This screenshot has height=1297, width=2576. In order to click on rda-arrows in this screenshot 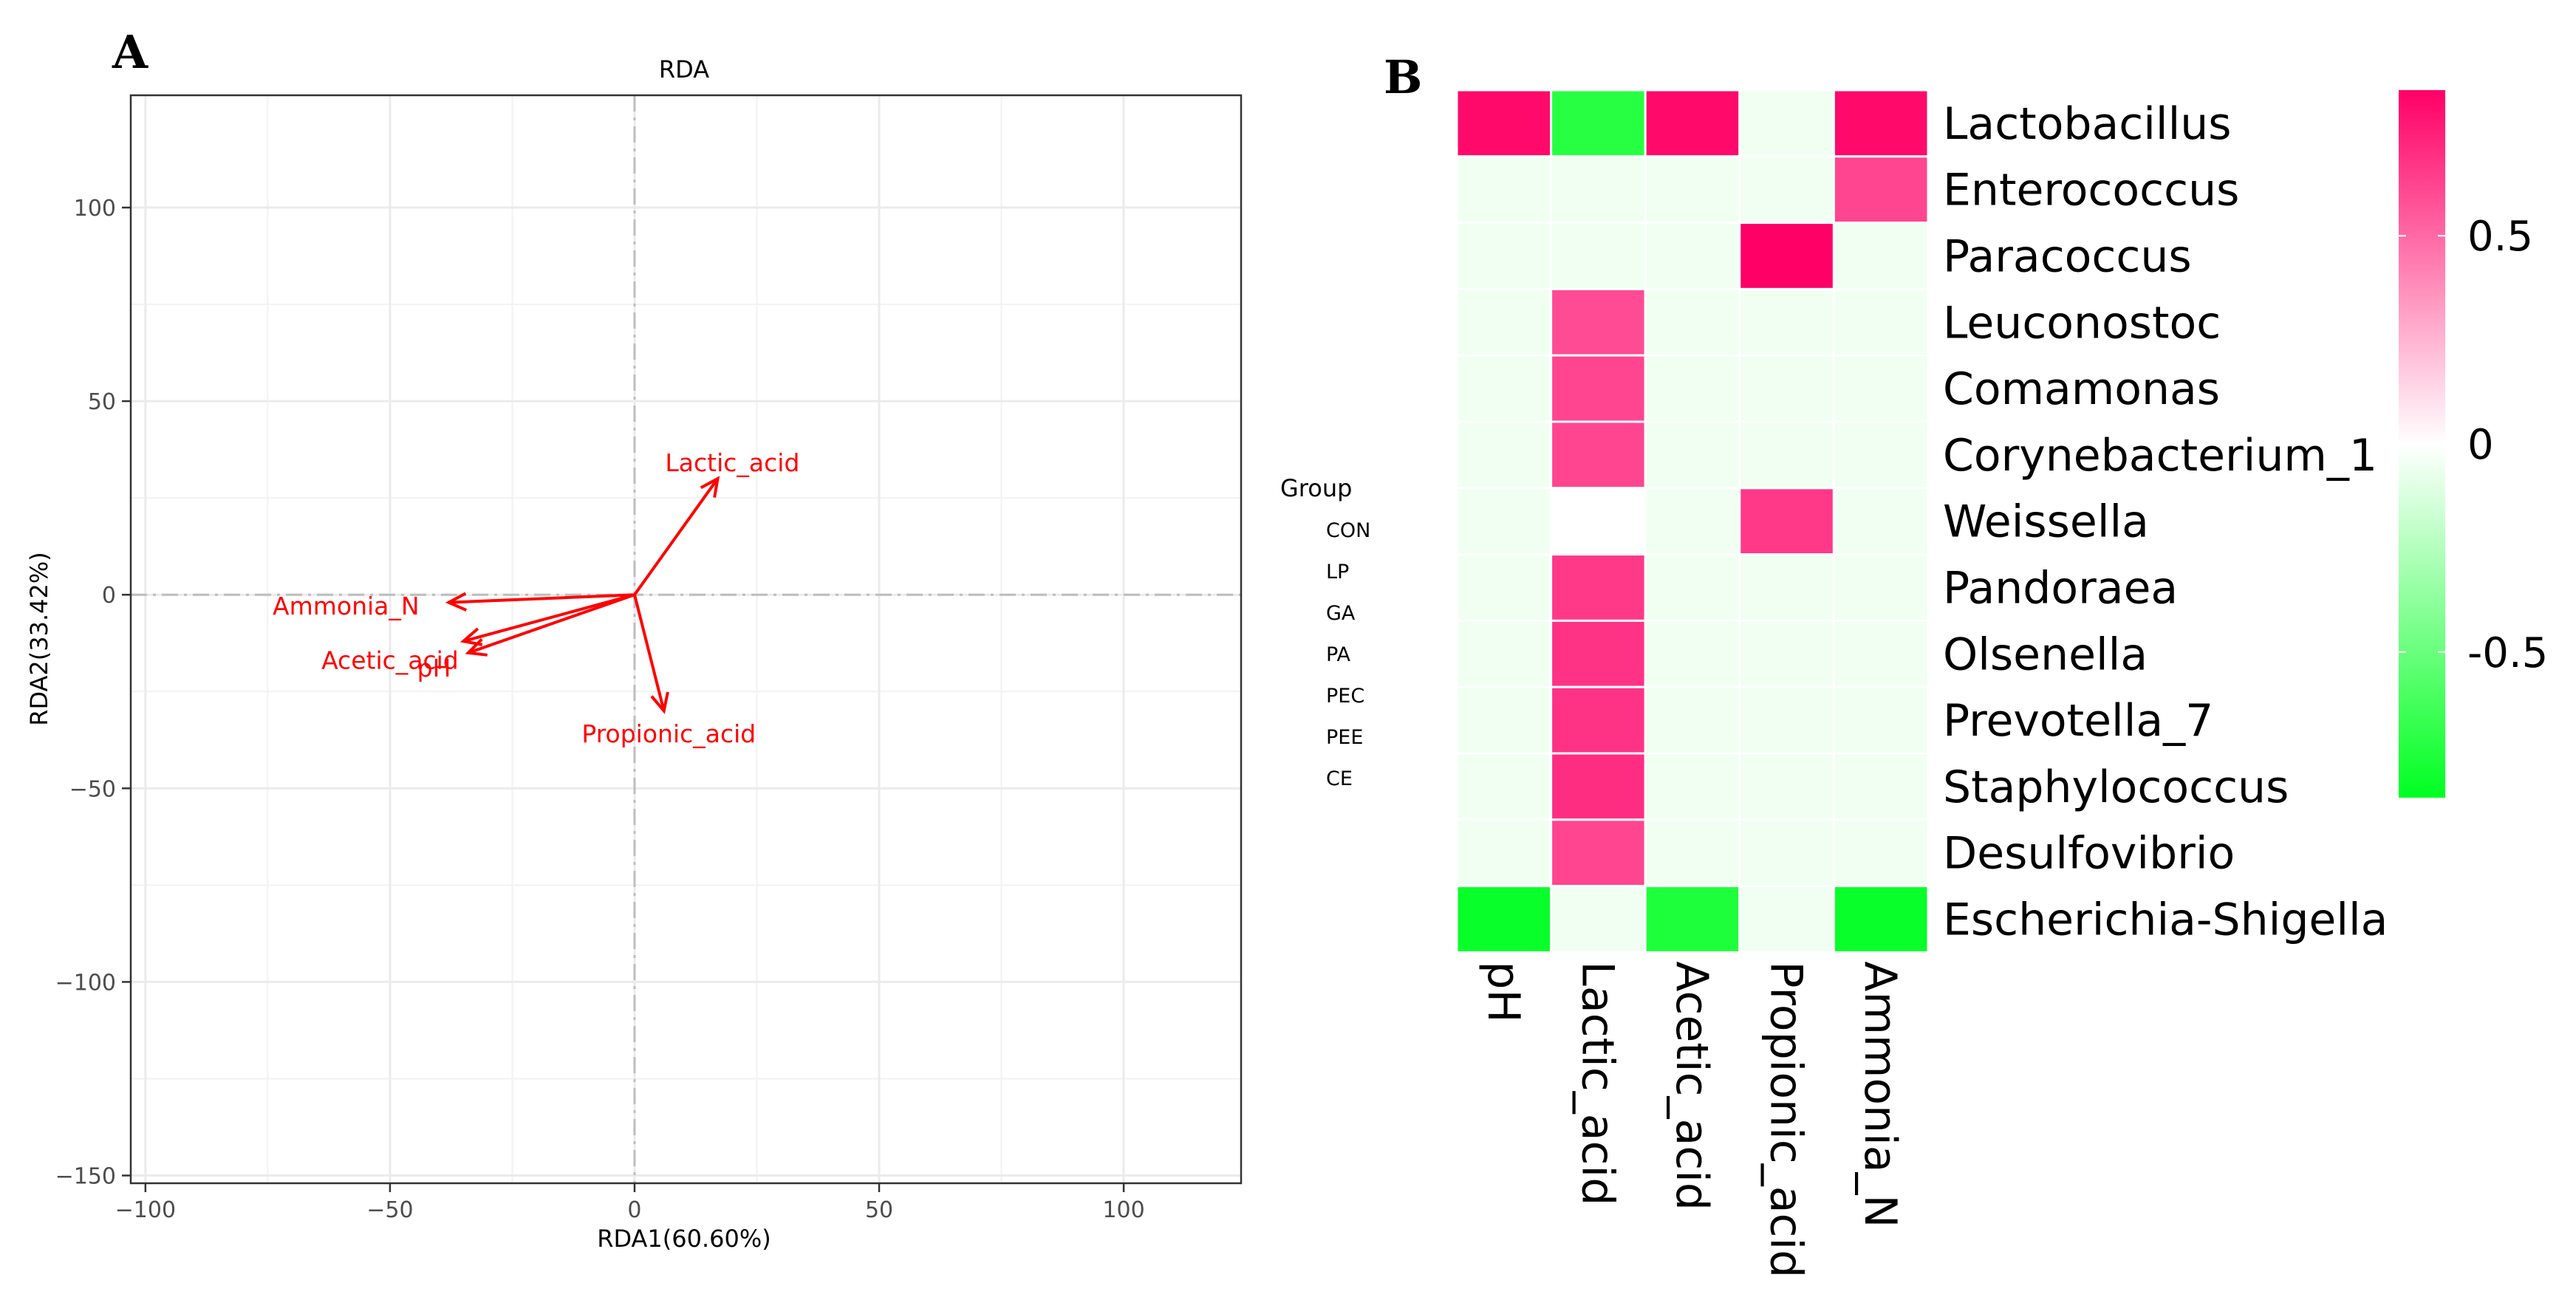, I will do `click(583, 595)`.